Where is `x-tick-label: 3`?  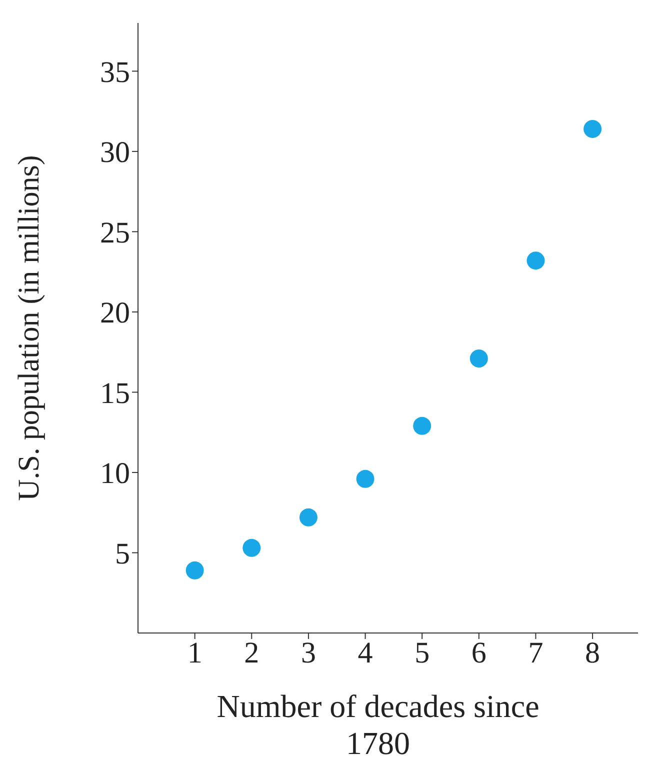 x-tick-label: 3 is located at coordinates (308, 653).